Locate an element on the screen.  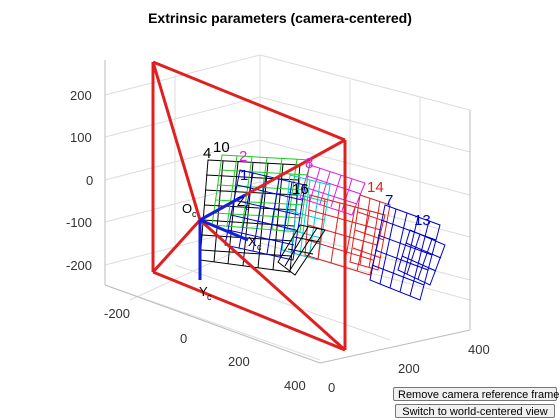
board-label-1: 1 is located at coordinates (244, 175).